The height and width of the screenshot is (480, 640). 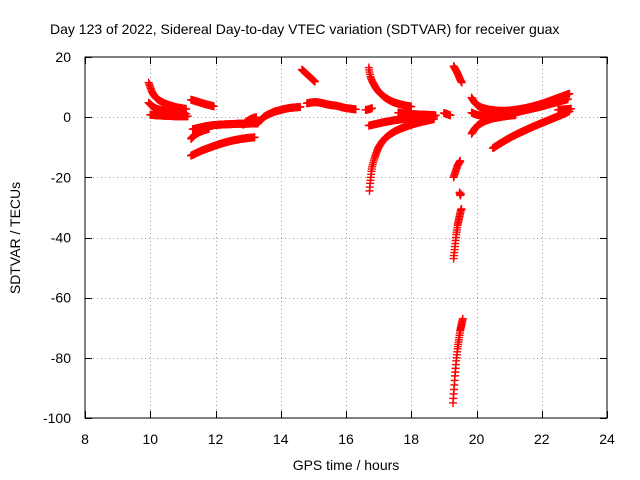 I want to click on x-tick-label: 18, so click(x=411, y=439).